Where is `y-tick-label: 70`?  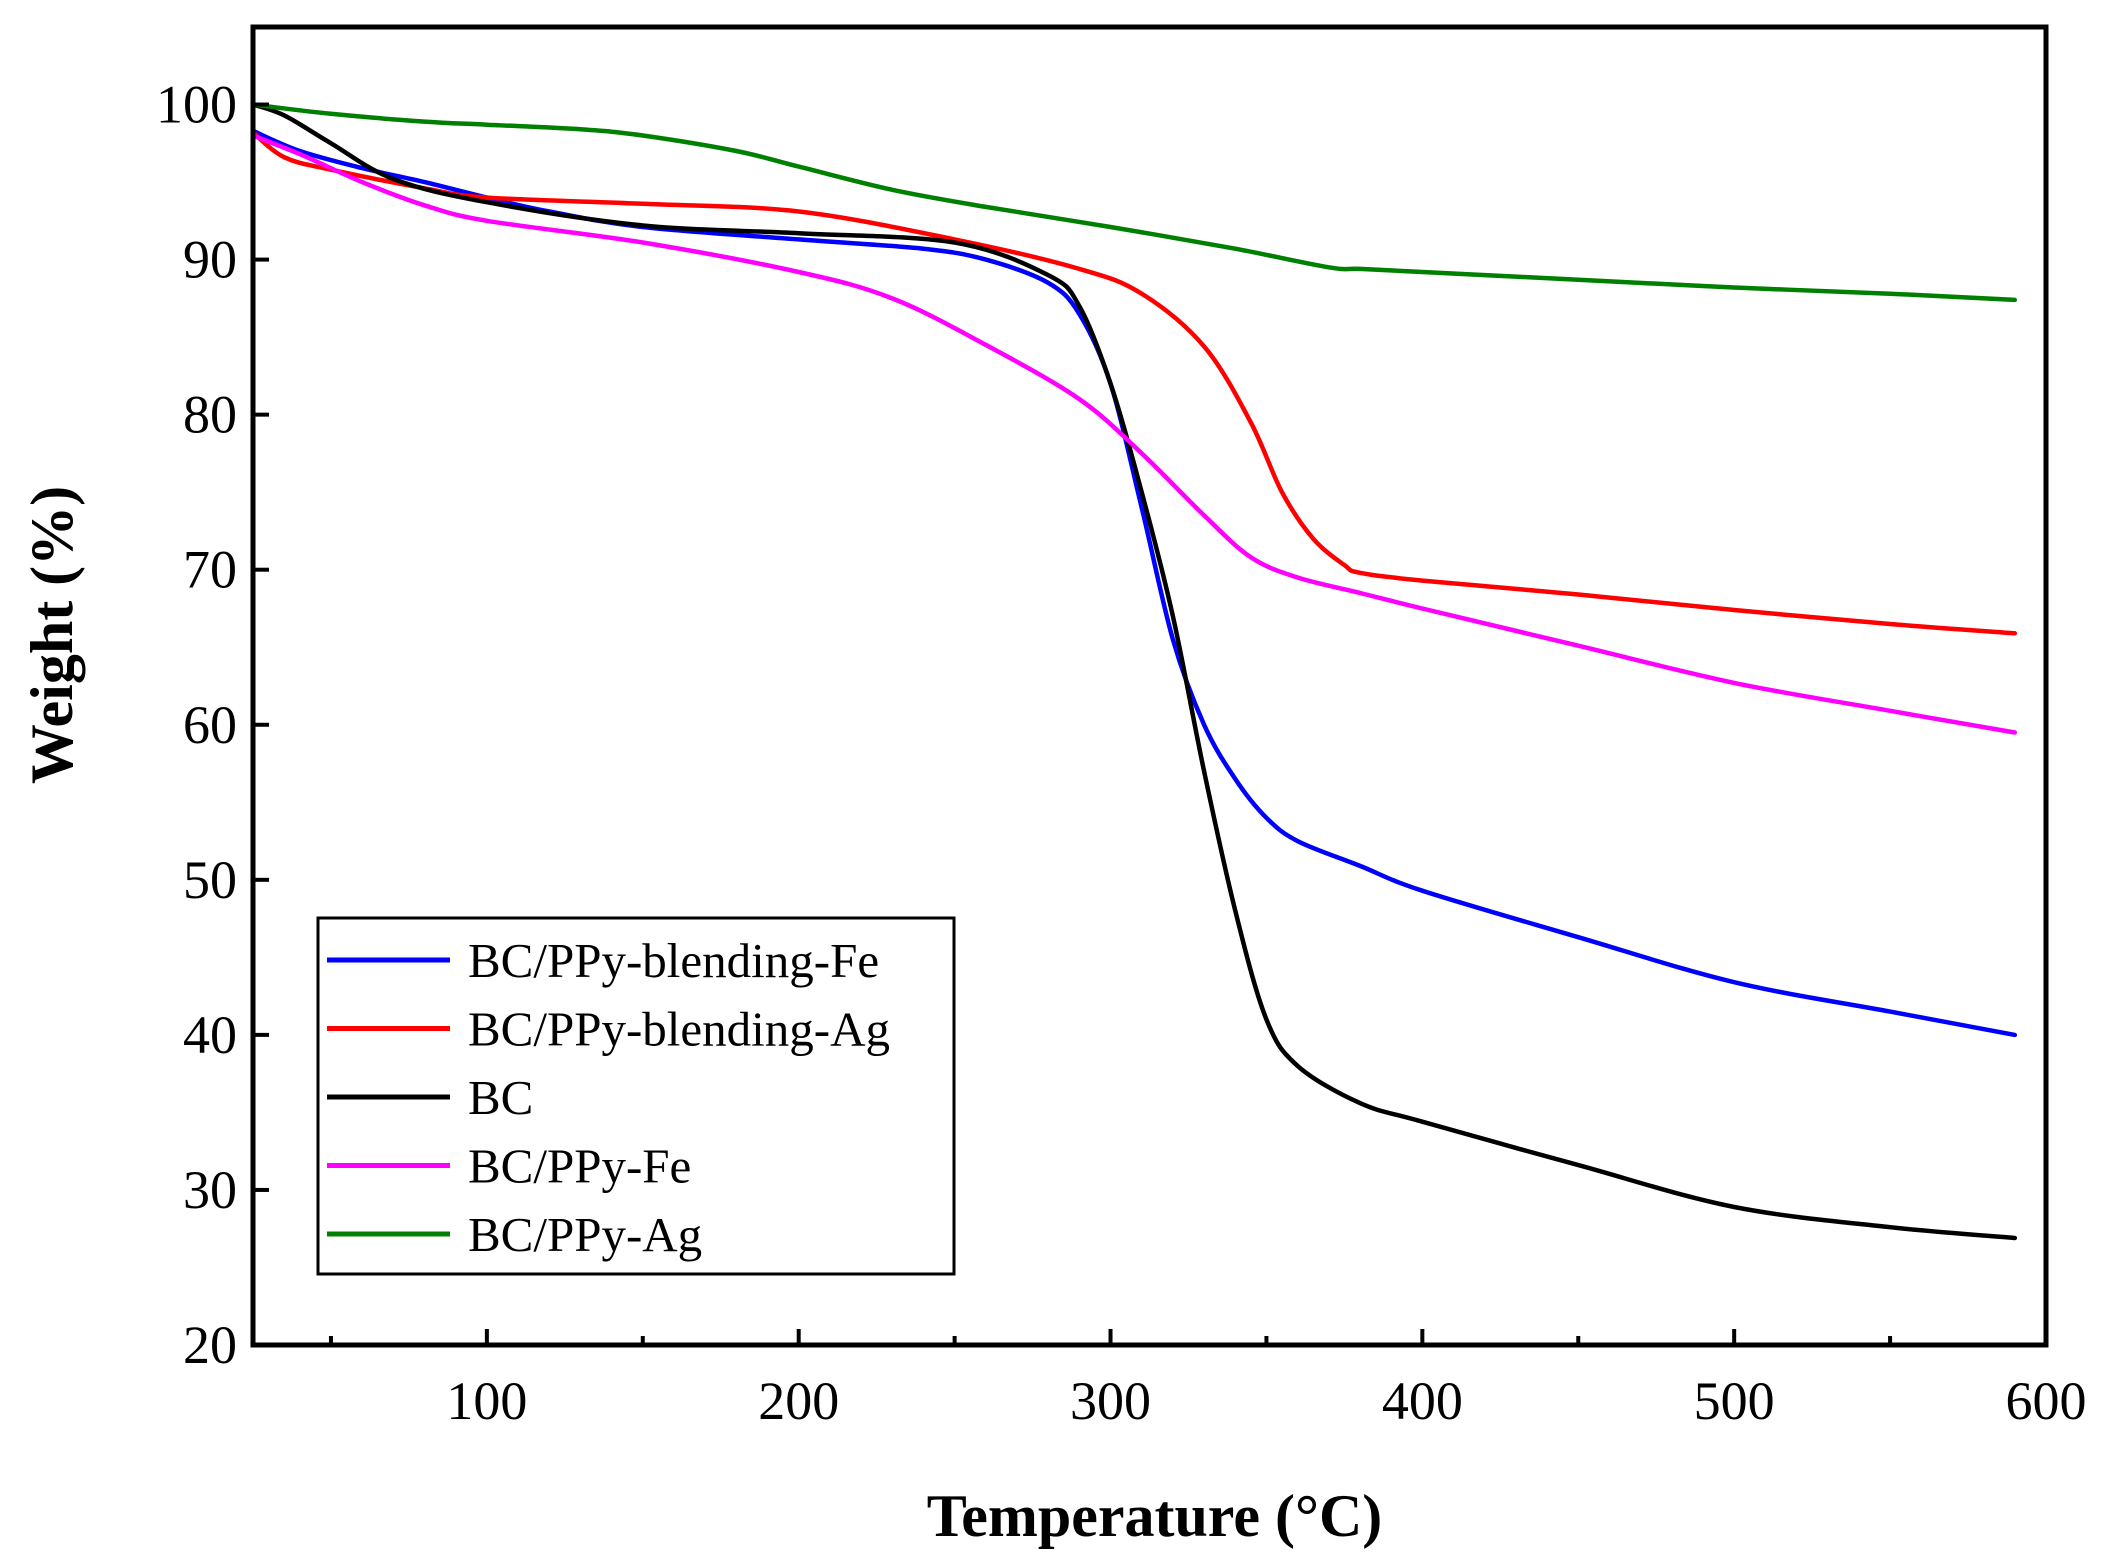
y-tick-label: 70 is located at coordinates (210, 570).